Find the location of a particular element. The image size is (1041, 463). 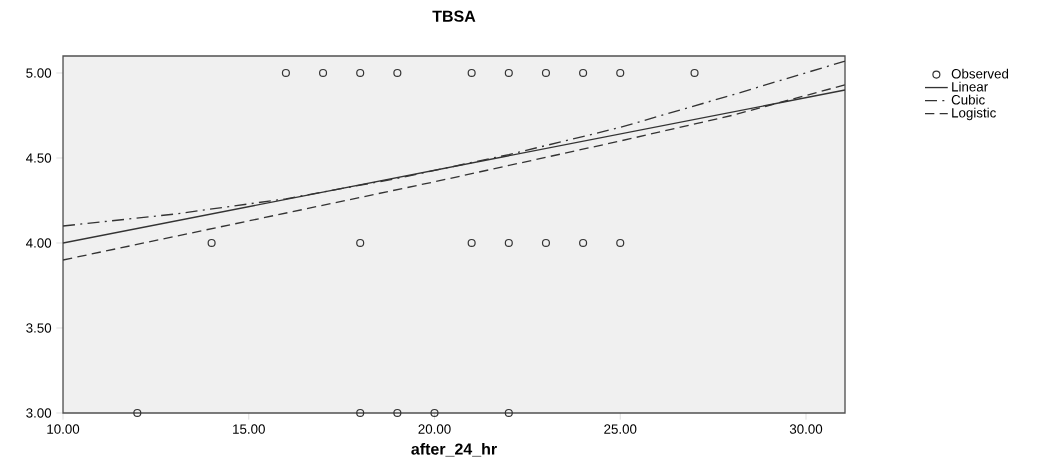

x-tick-label: 15.00 is located at coordinates (249, 429).